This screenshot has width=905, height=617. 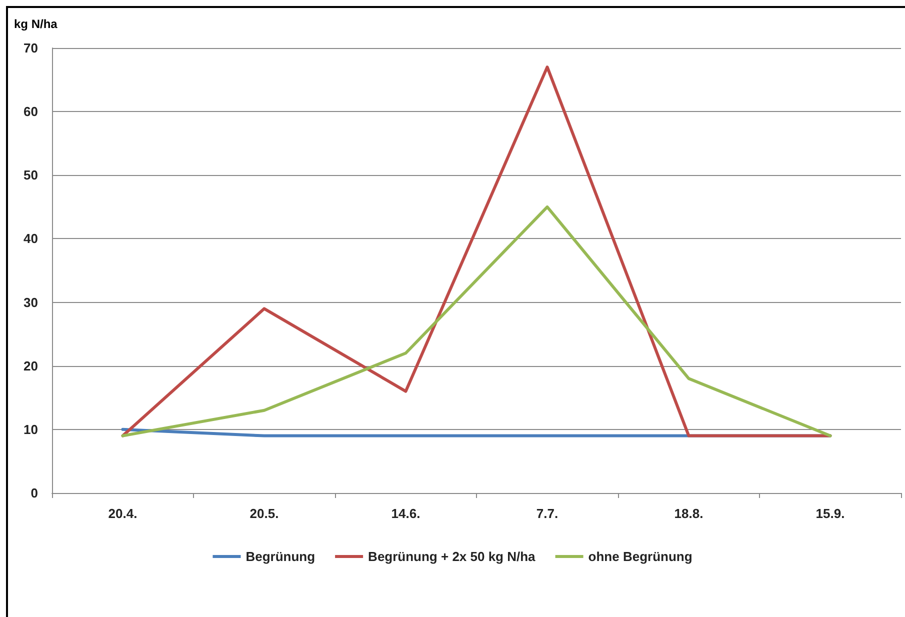 What do you see at coordinates (31, 302) in the screenshot?
I see `y-tick-label: 30` at bounding box center [31, 302].